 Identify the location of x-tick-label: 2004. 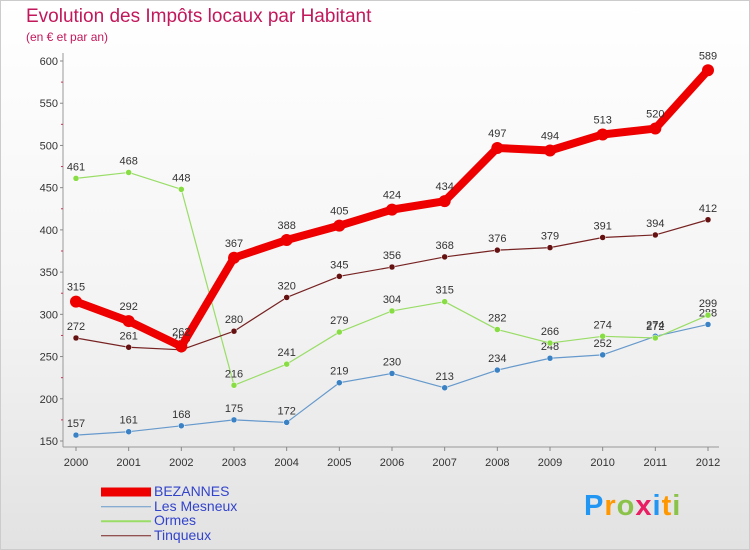
(286, 463).